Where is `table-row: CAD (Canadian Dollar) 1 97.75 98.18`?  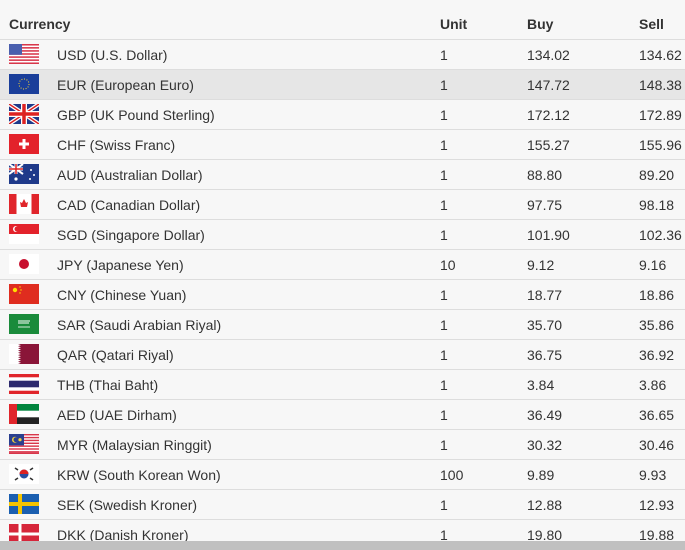
table-row: CAD (Canadian Dollar) 1 97.75 98.18 is located at coordinates (342, 205).